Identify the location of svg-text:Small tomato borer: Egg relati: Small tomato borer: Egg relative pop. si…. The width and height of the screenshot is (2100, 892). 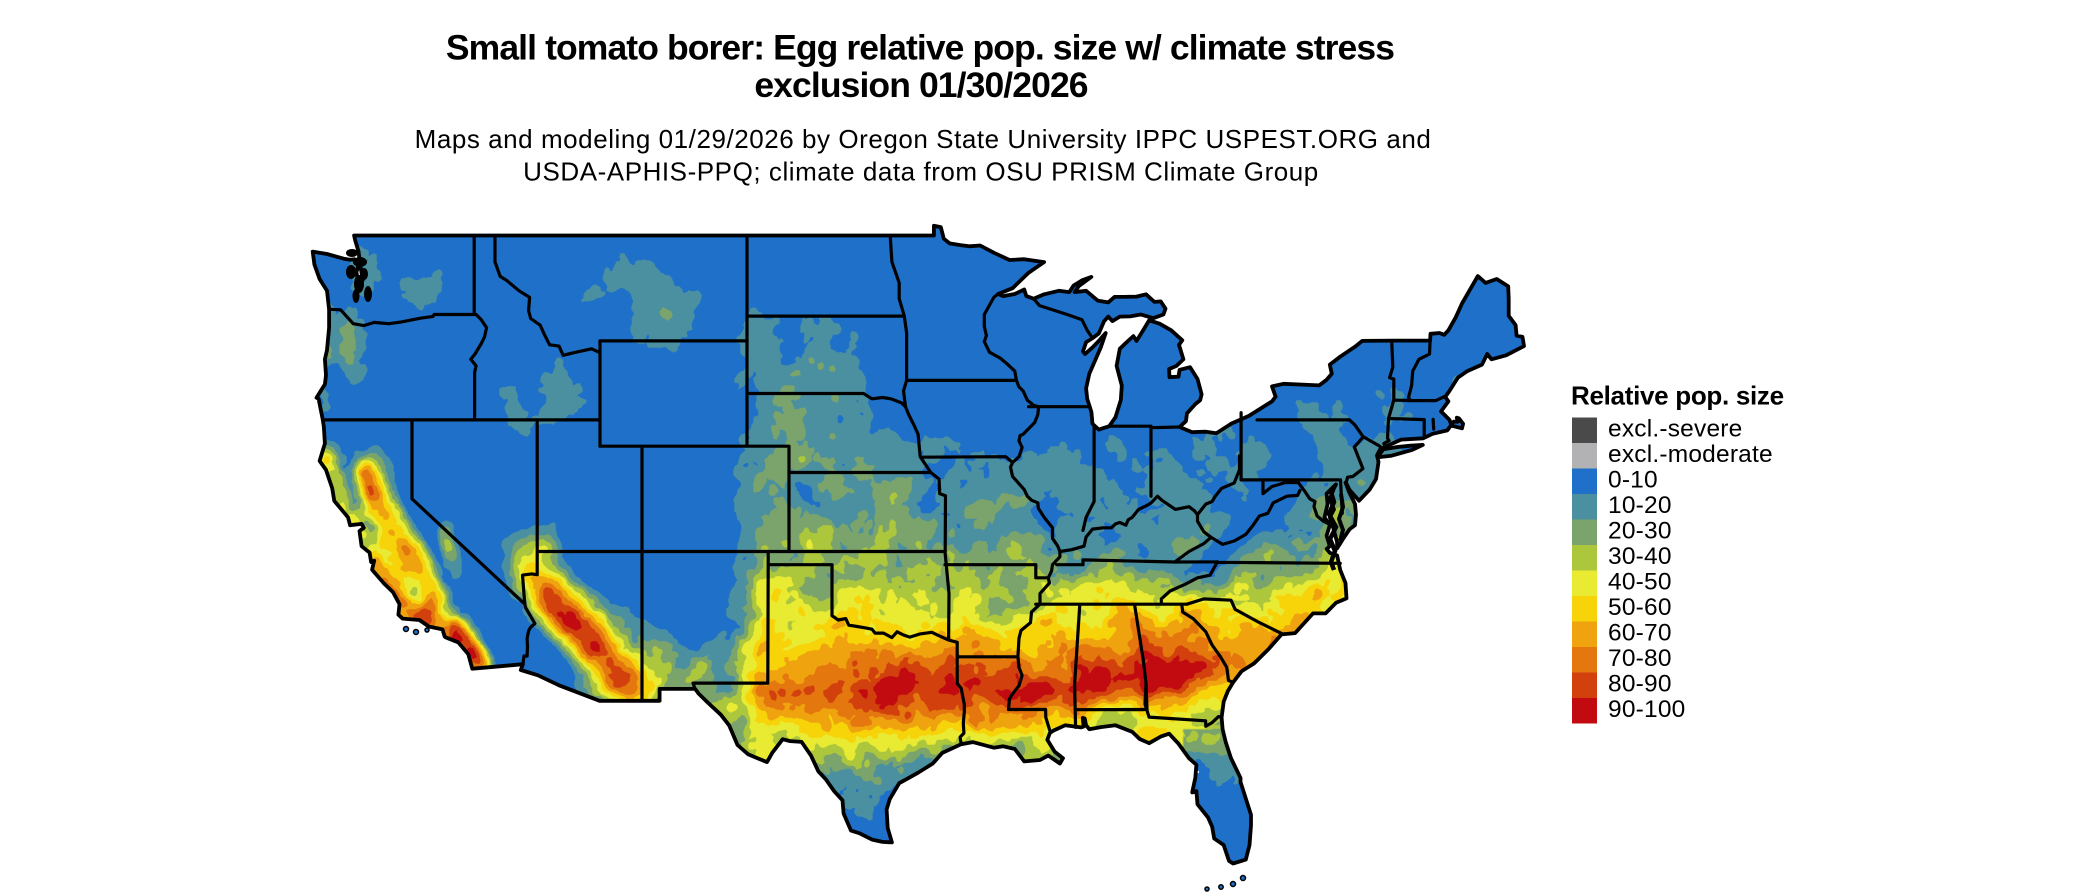
(920, 47).